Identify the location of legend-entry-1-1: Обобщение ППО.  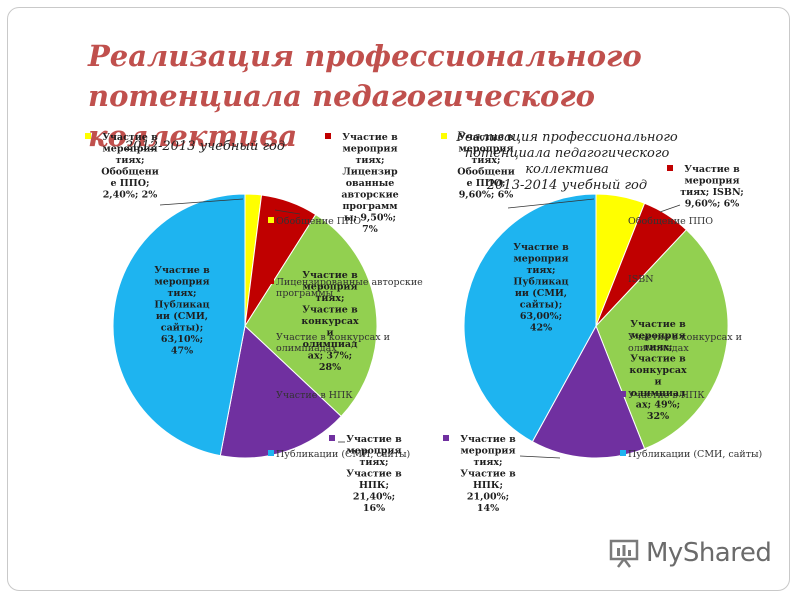
(318, 221).